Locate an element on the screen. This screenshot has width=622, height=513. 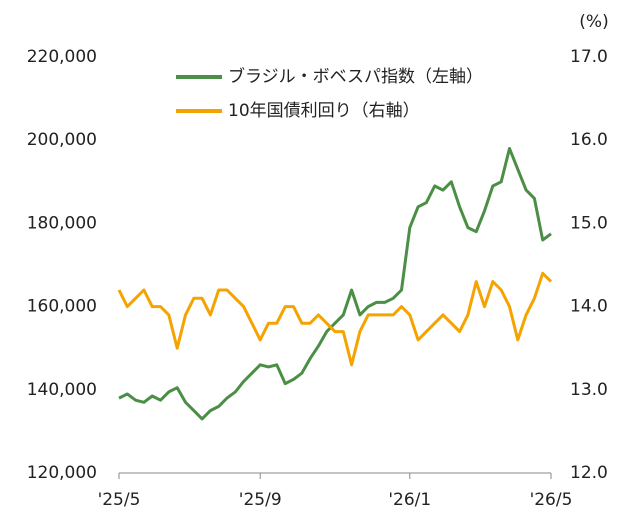
x-tick-label: '26/5 is located at coordinates (551, 500).